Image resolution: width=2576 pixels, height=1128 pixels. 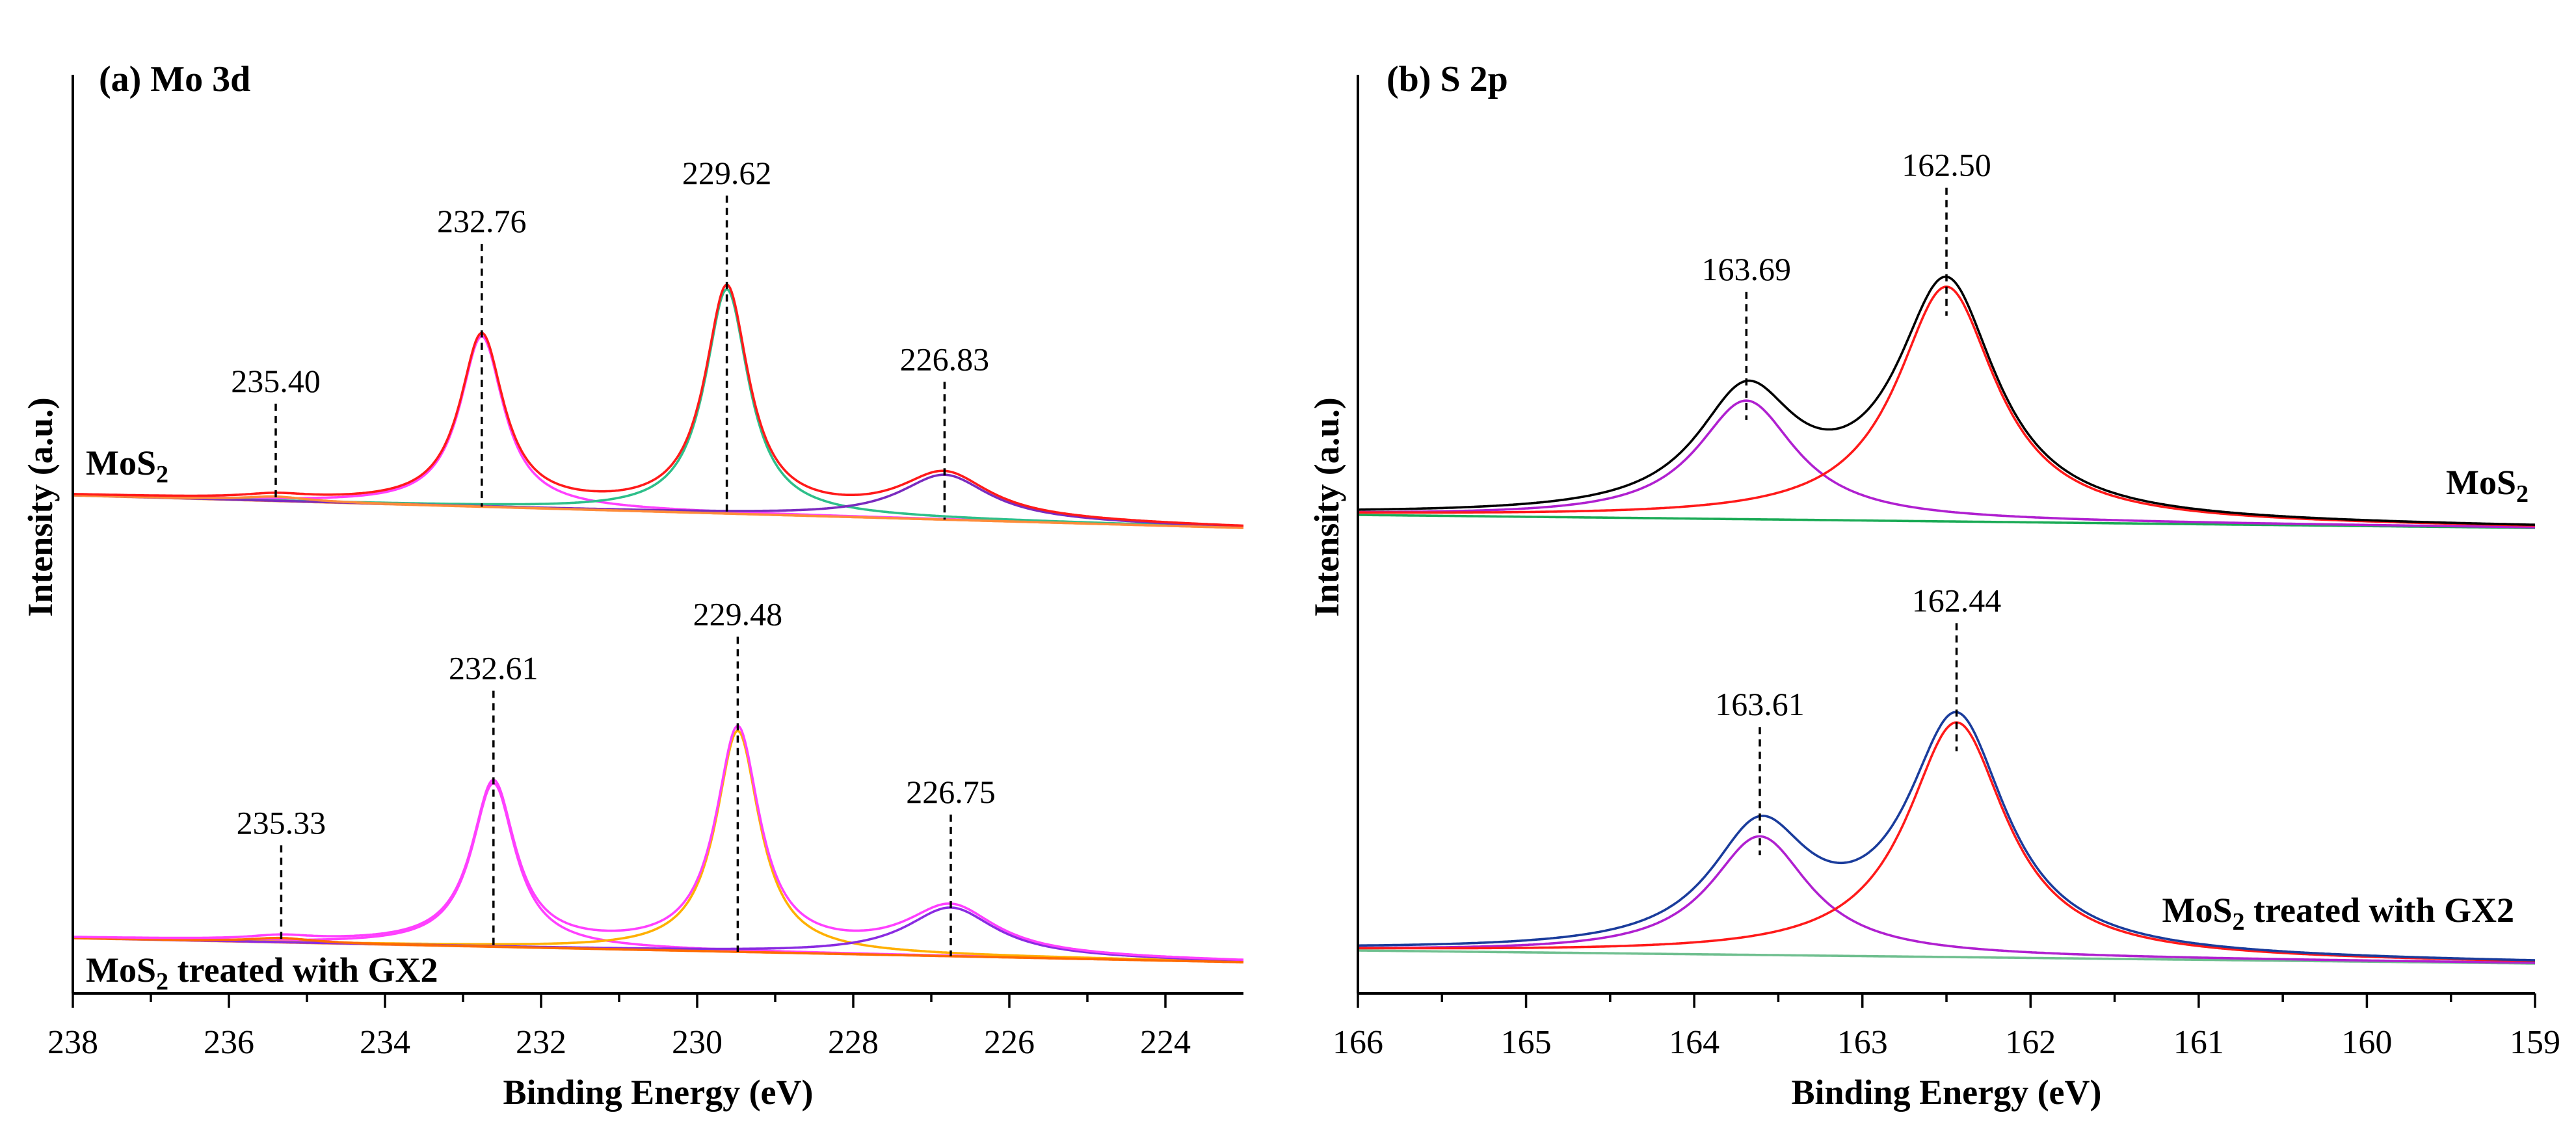 What do you see at coordinates (1009, 1042) in the screenshot?
I see `mo3d-x-tick-label: 226` at bounding box center [1009, 1042].